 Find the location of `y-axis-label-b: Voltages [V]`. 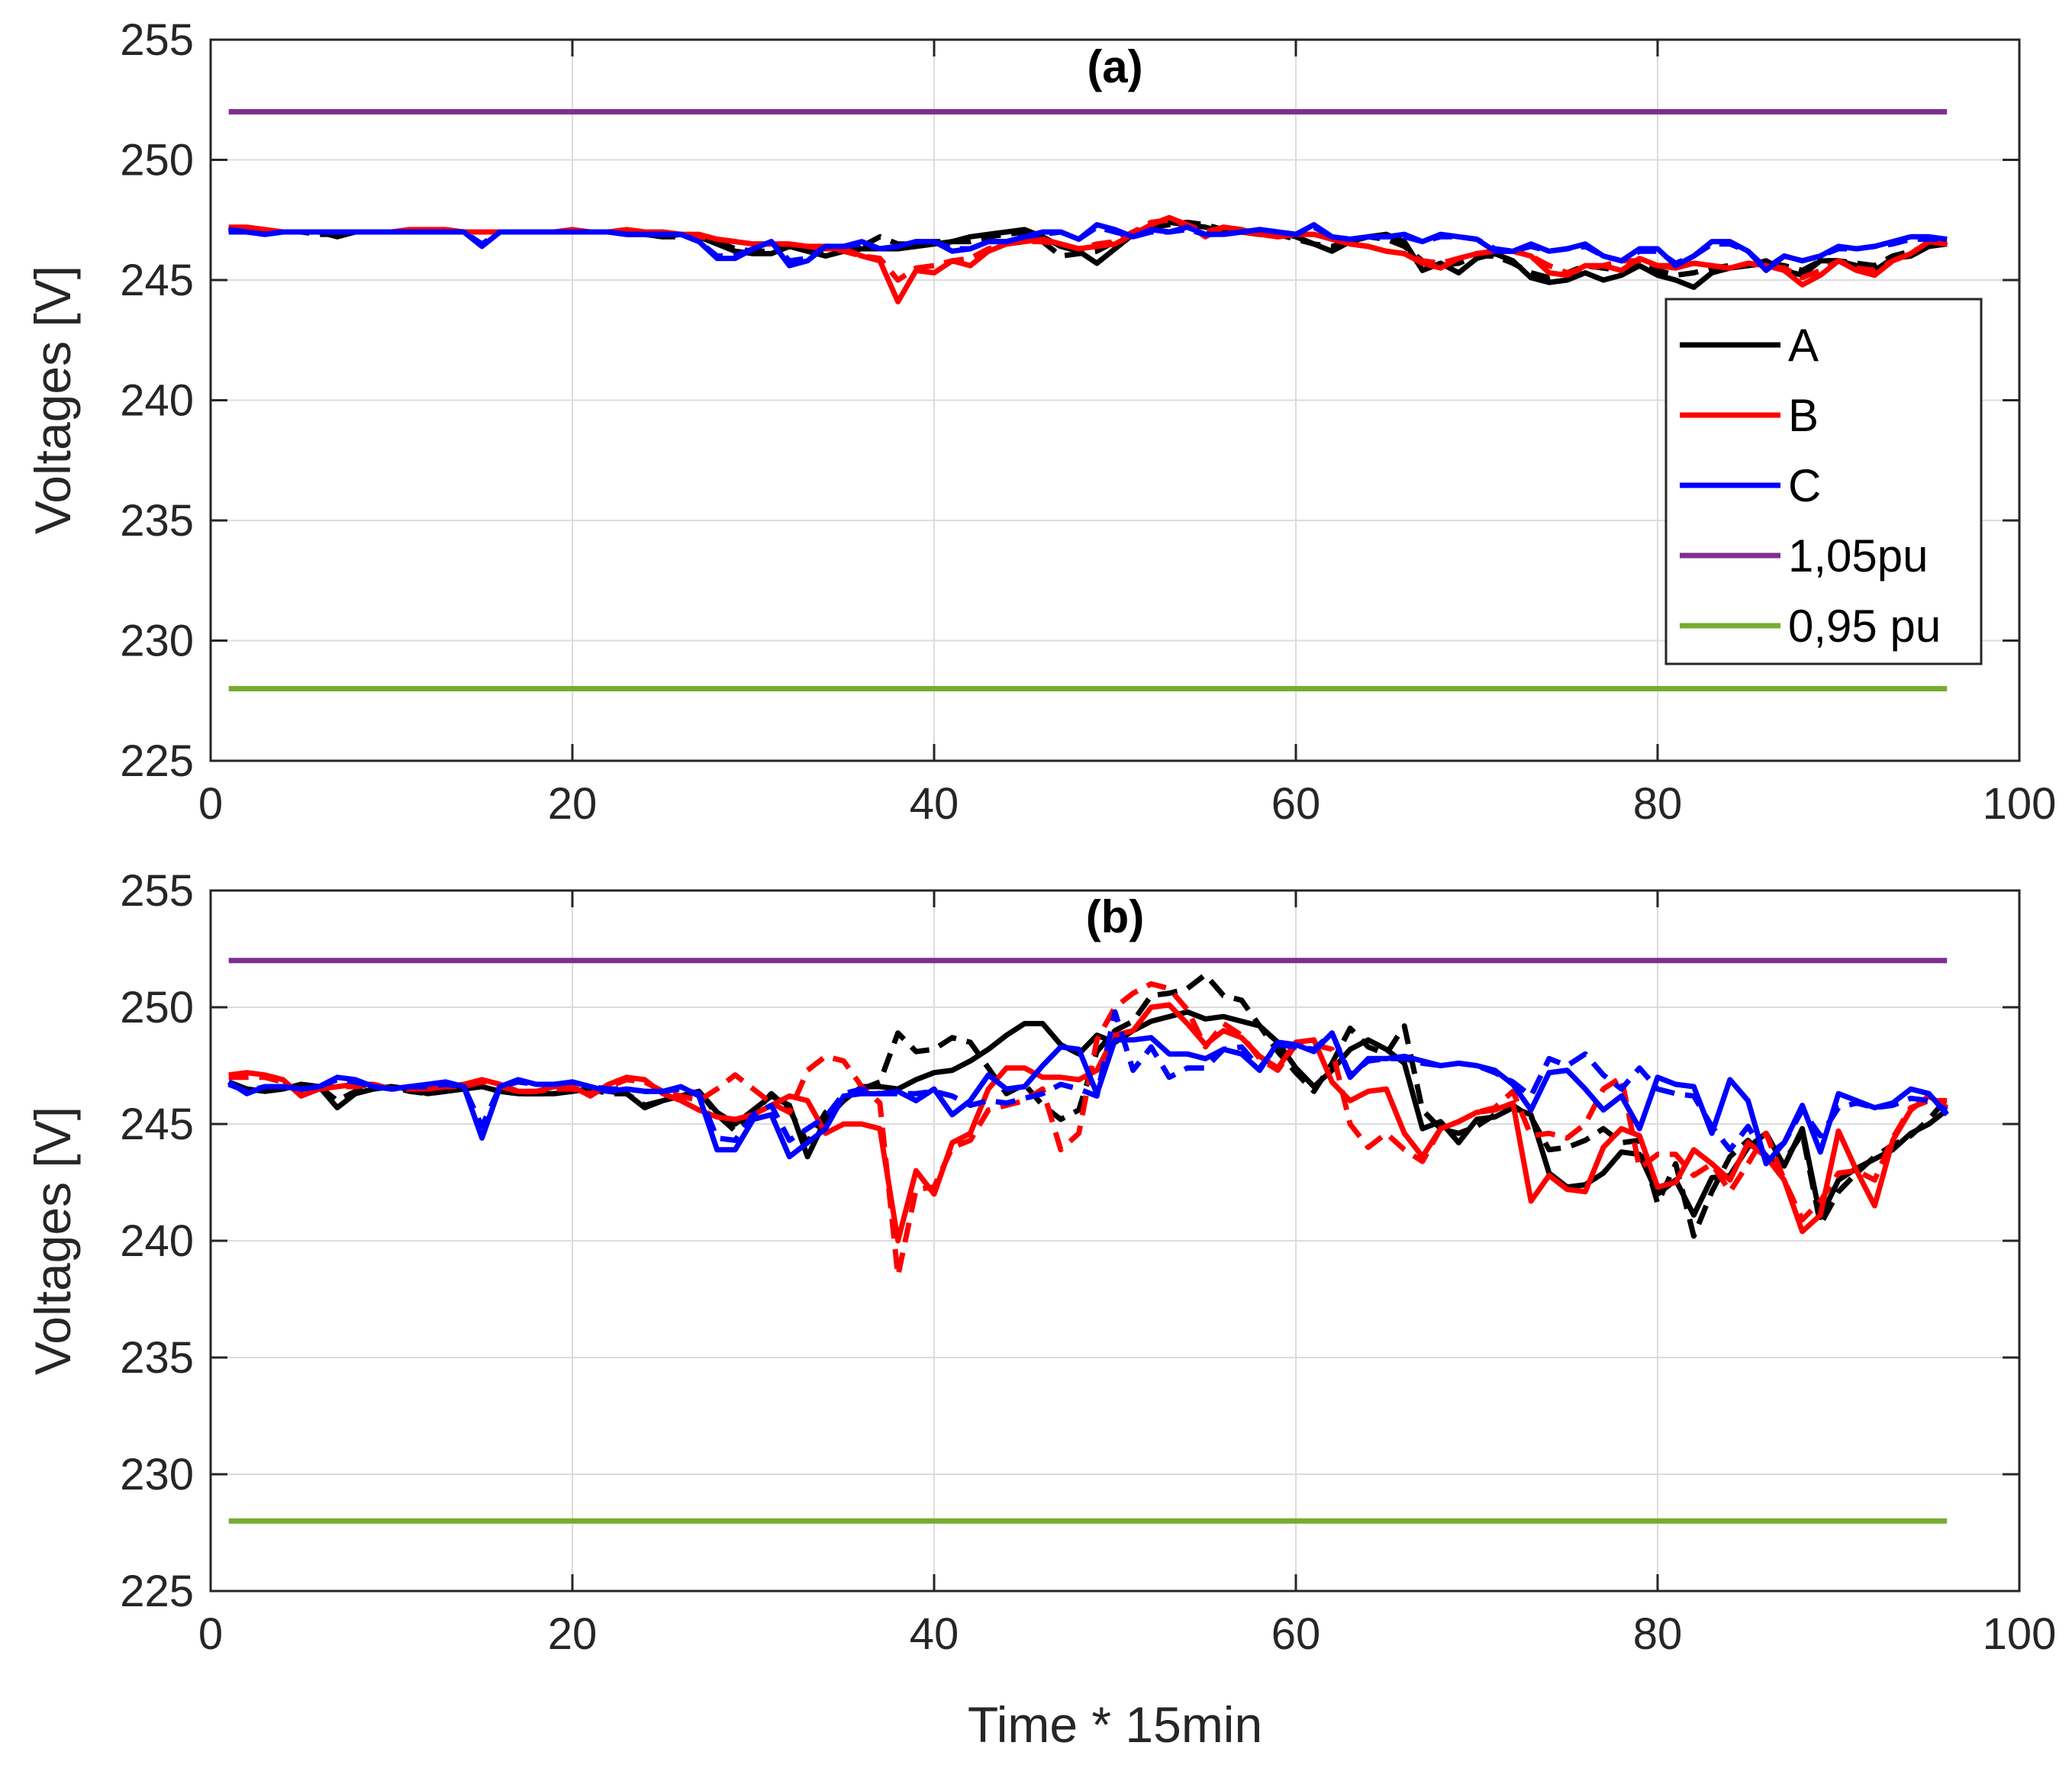

y-axis-label-b: Voltages [V] is located at coordinates (53, 1240).